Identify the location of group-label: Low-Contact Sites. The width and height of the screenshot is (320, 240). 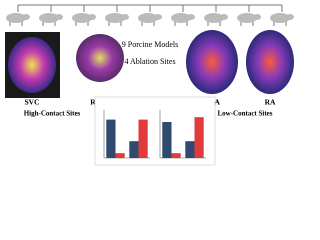
(244, 114).